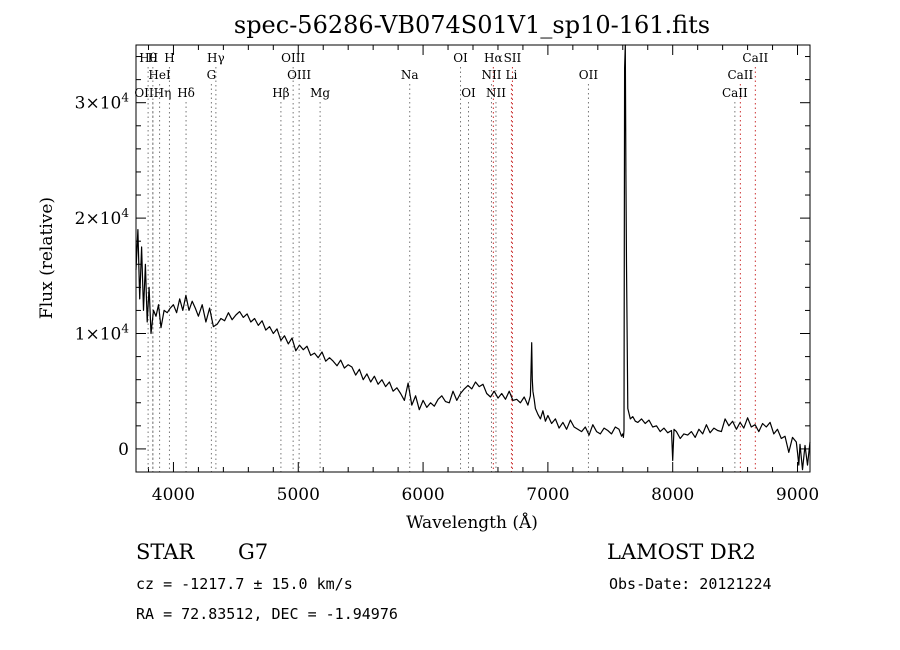  What do you see at coordinates (493, 58) in the screenshot?
I see `line-marker-label: Hα` at bounding box center [493, 58].